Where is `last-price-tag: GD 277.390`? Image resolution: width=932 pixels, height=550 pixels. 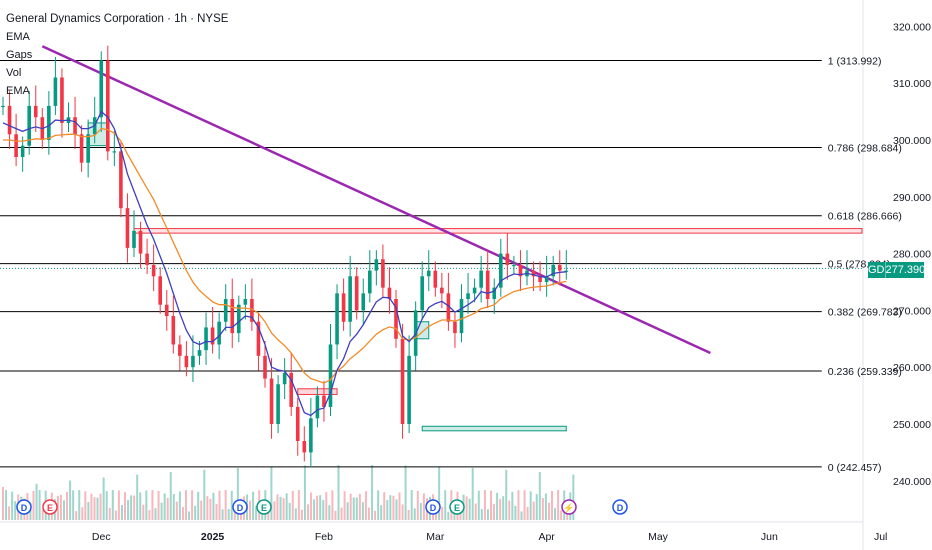
last-price-tag: GD 277.390 is located at coordinates (896, 270).